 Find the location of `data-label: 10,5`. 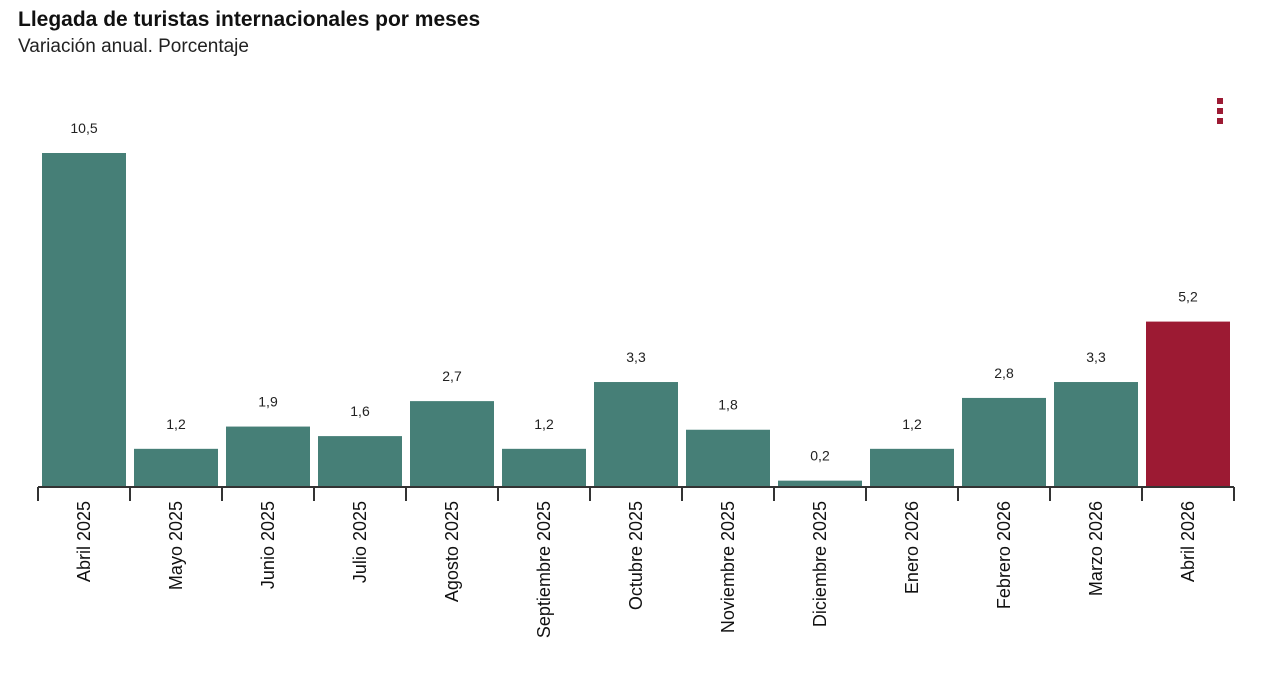

data-label: 10,5 is located at coordinates (83, 128).